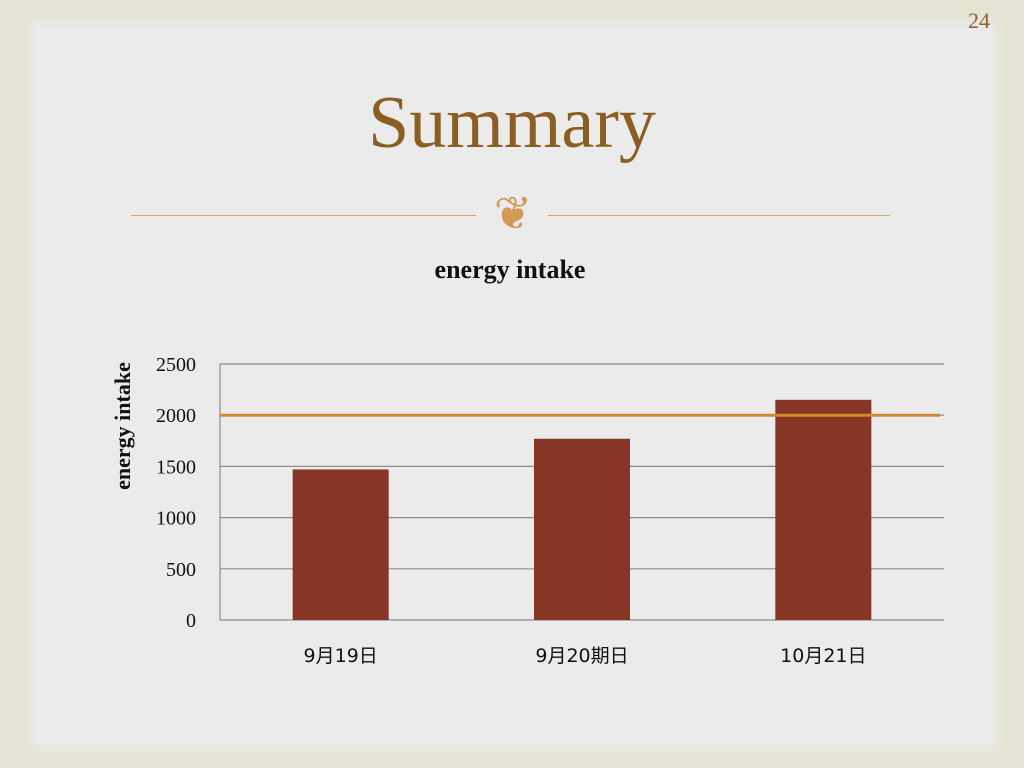  What do you see at coordinates (122, 426) in the screenshot?
I see `y-axis-label: energy intake` at bounding box center [122, 426].